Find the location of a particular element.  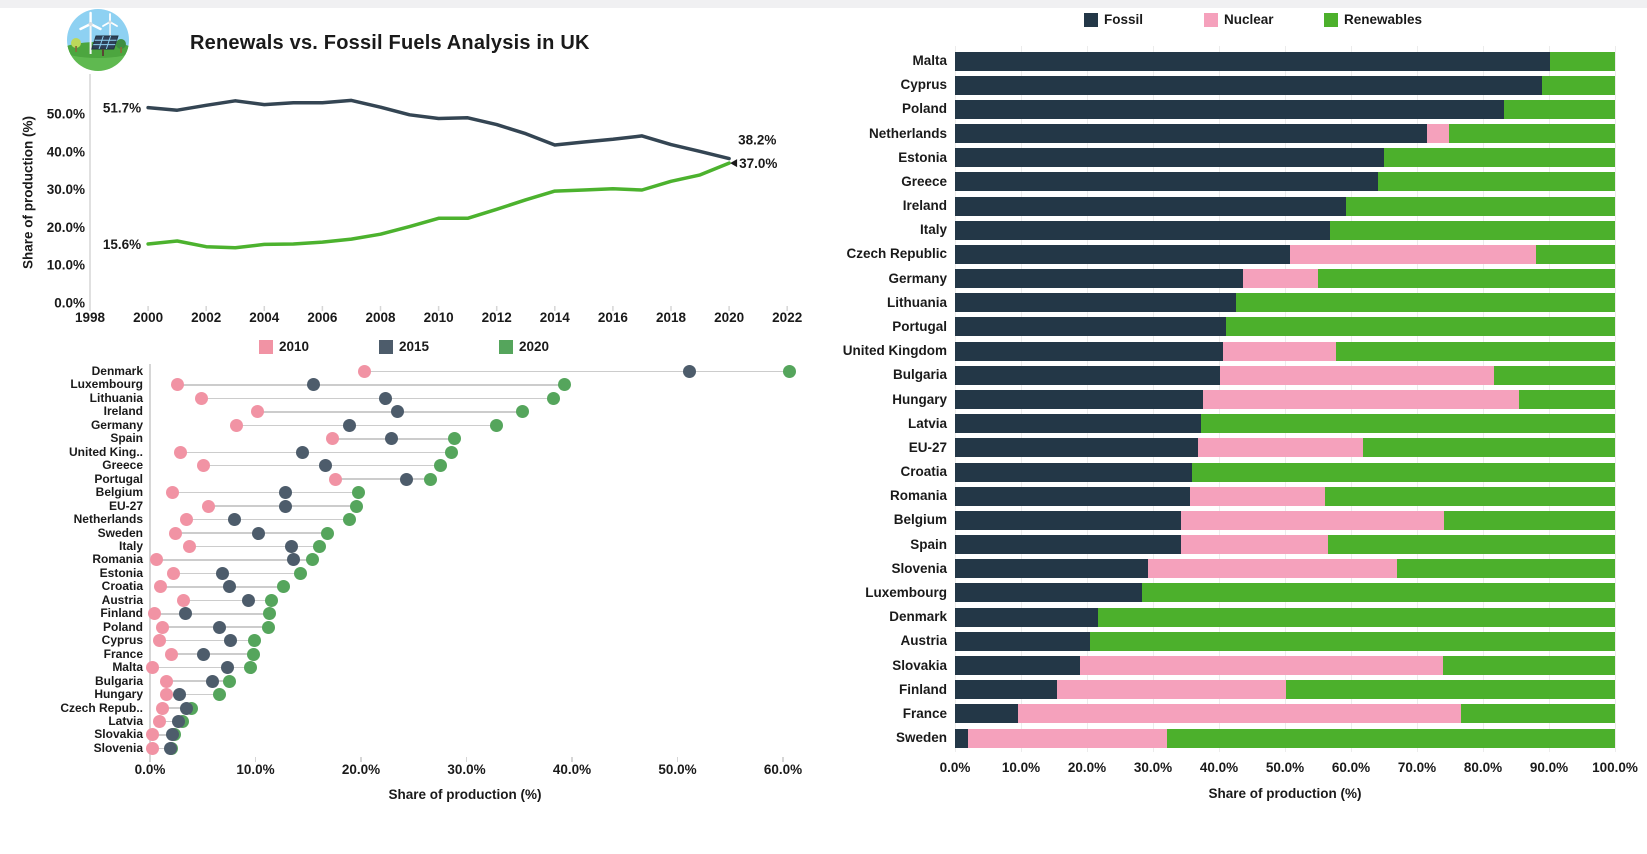

bar-gridline is located at coordinates (1615, 399).